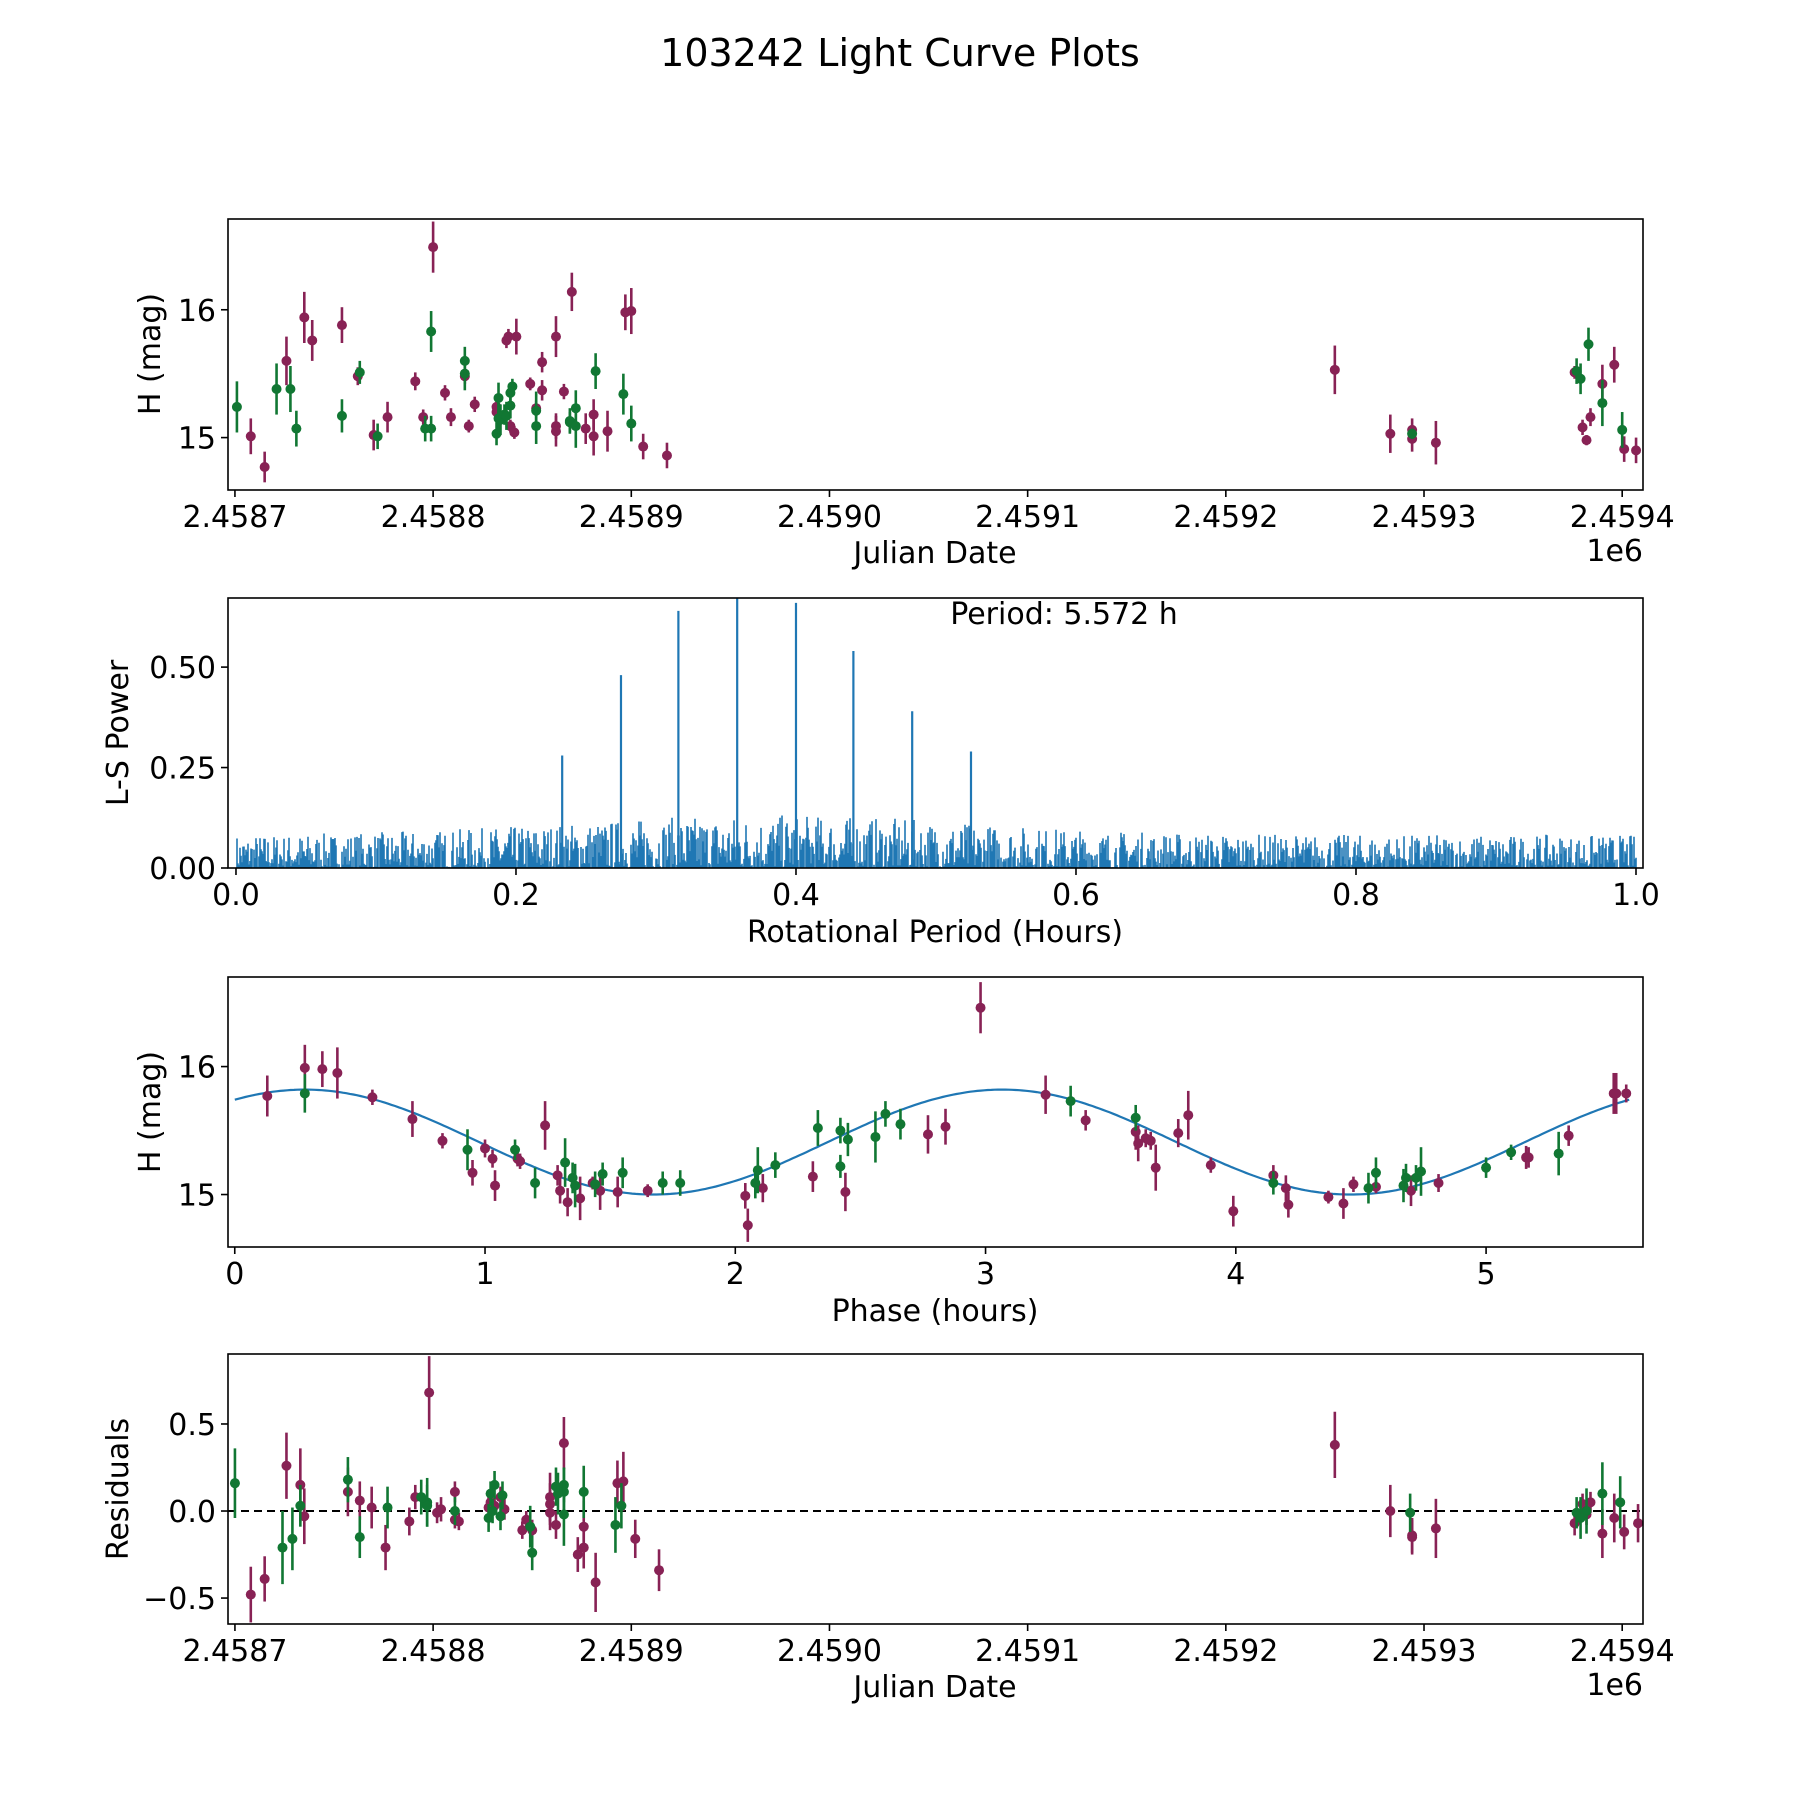 This screenshot has height=1800, width=1800. What do you see at coordinates (150, 1112) in the screenshot?
I see `phased-ylabel: H (mag)` at bounding box center [150, 1112].